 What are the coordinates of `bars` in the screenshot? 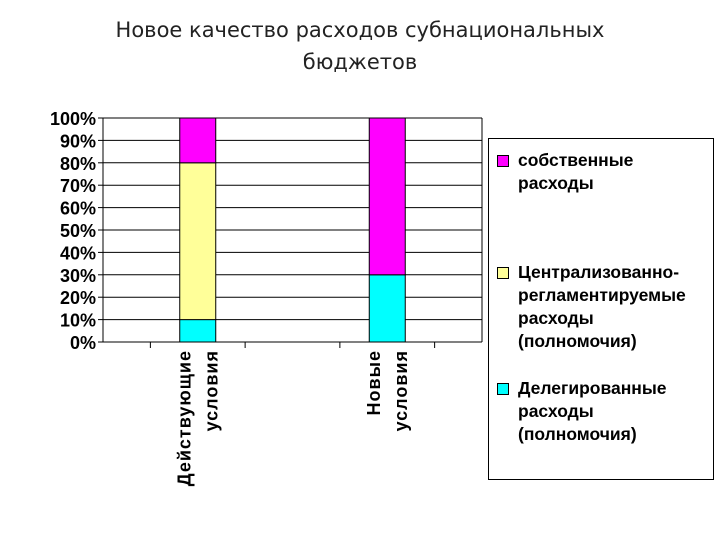 It's located at (292, 230).